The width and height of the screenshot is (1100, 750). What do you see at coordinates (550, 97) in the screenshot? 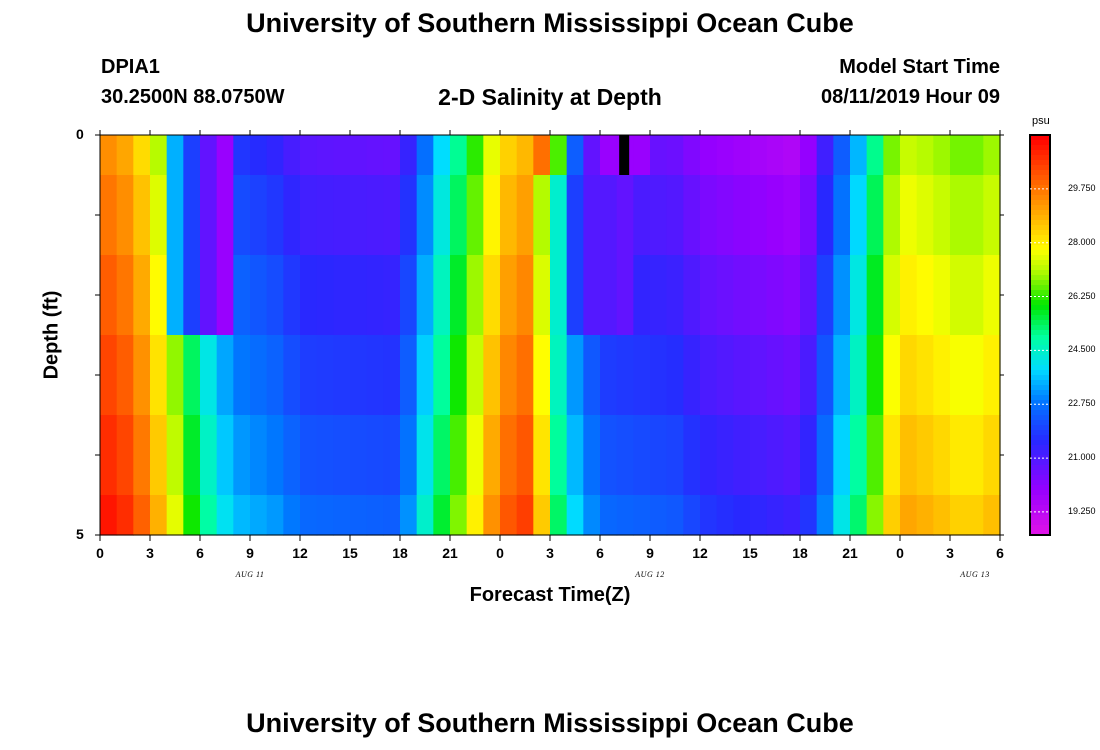
I see `plot-title: 2-D Salinity at Depth` at bounding box center [550, 97].